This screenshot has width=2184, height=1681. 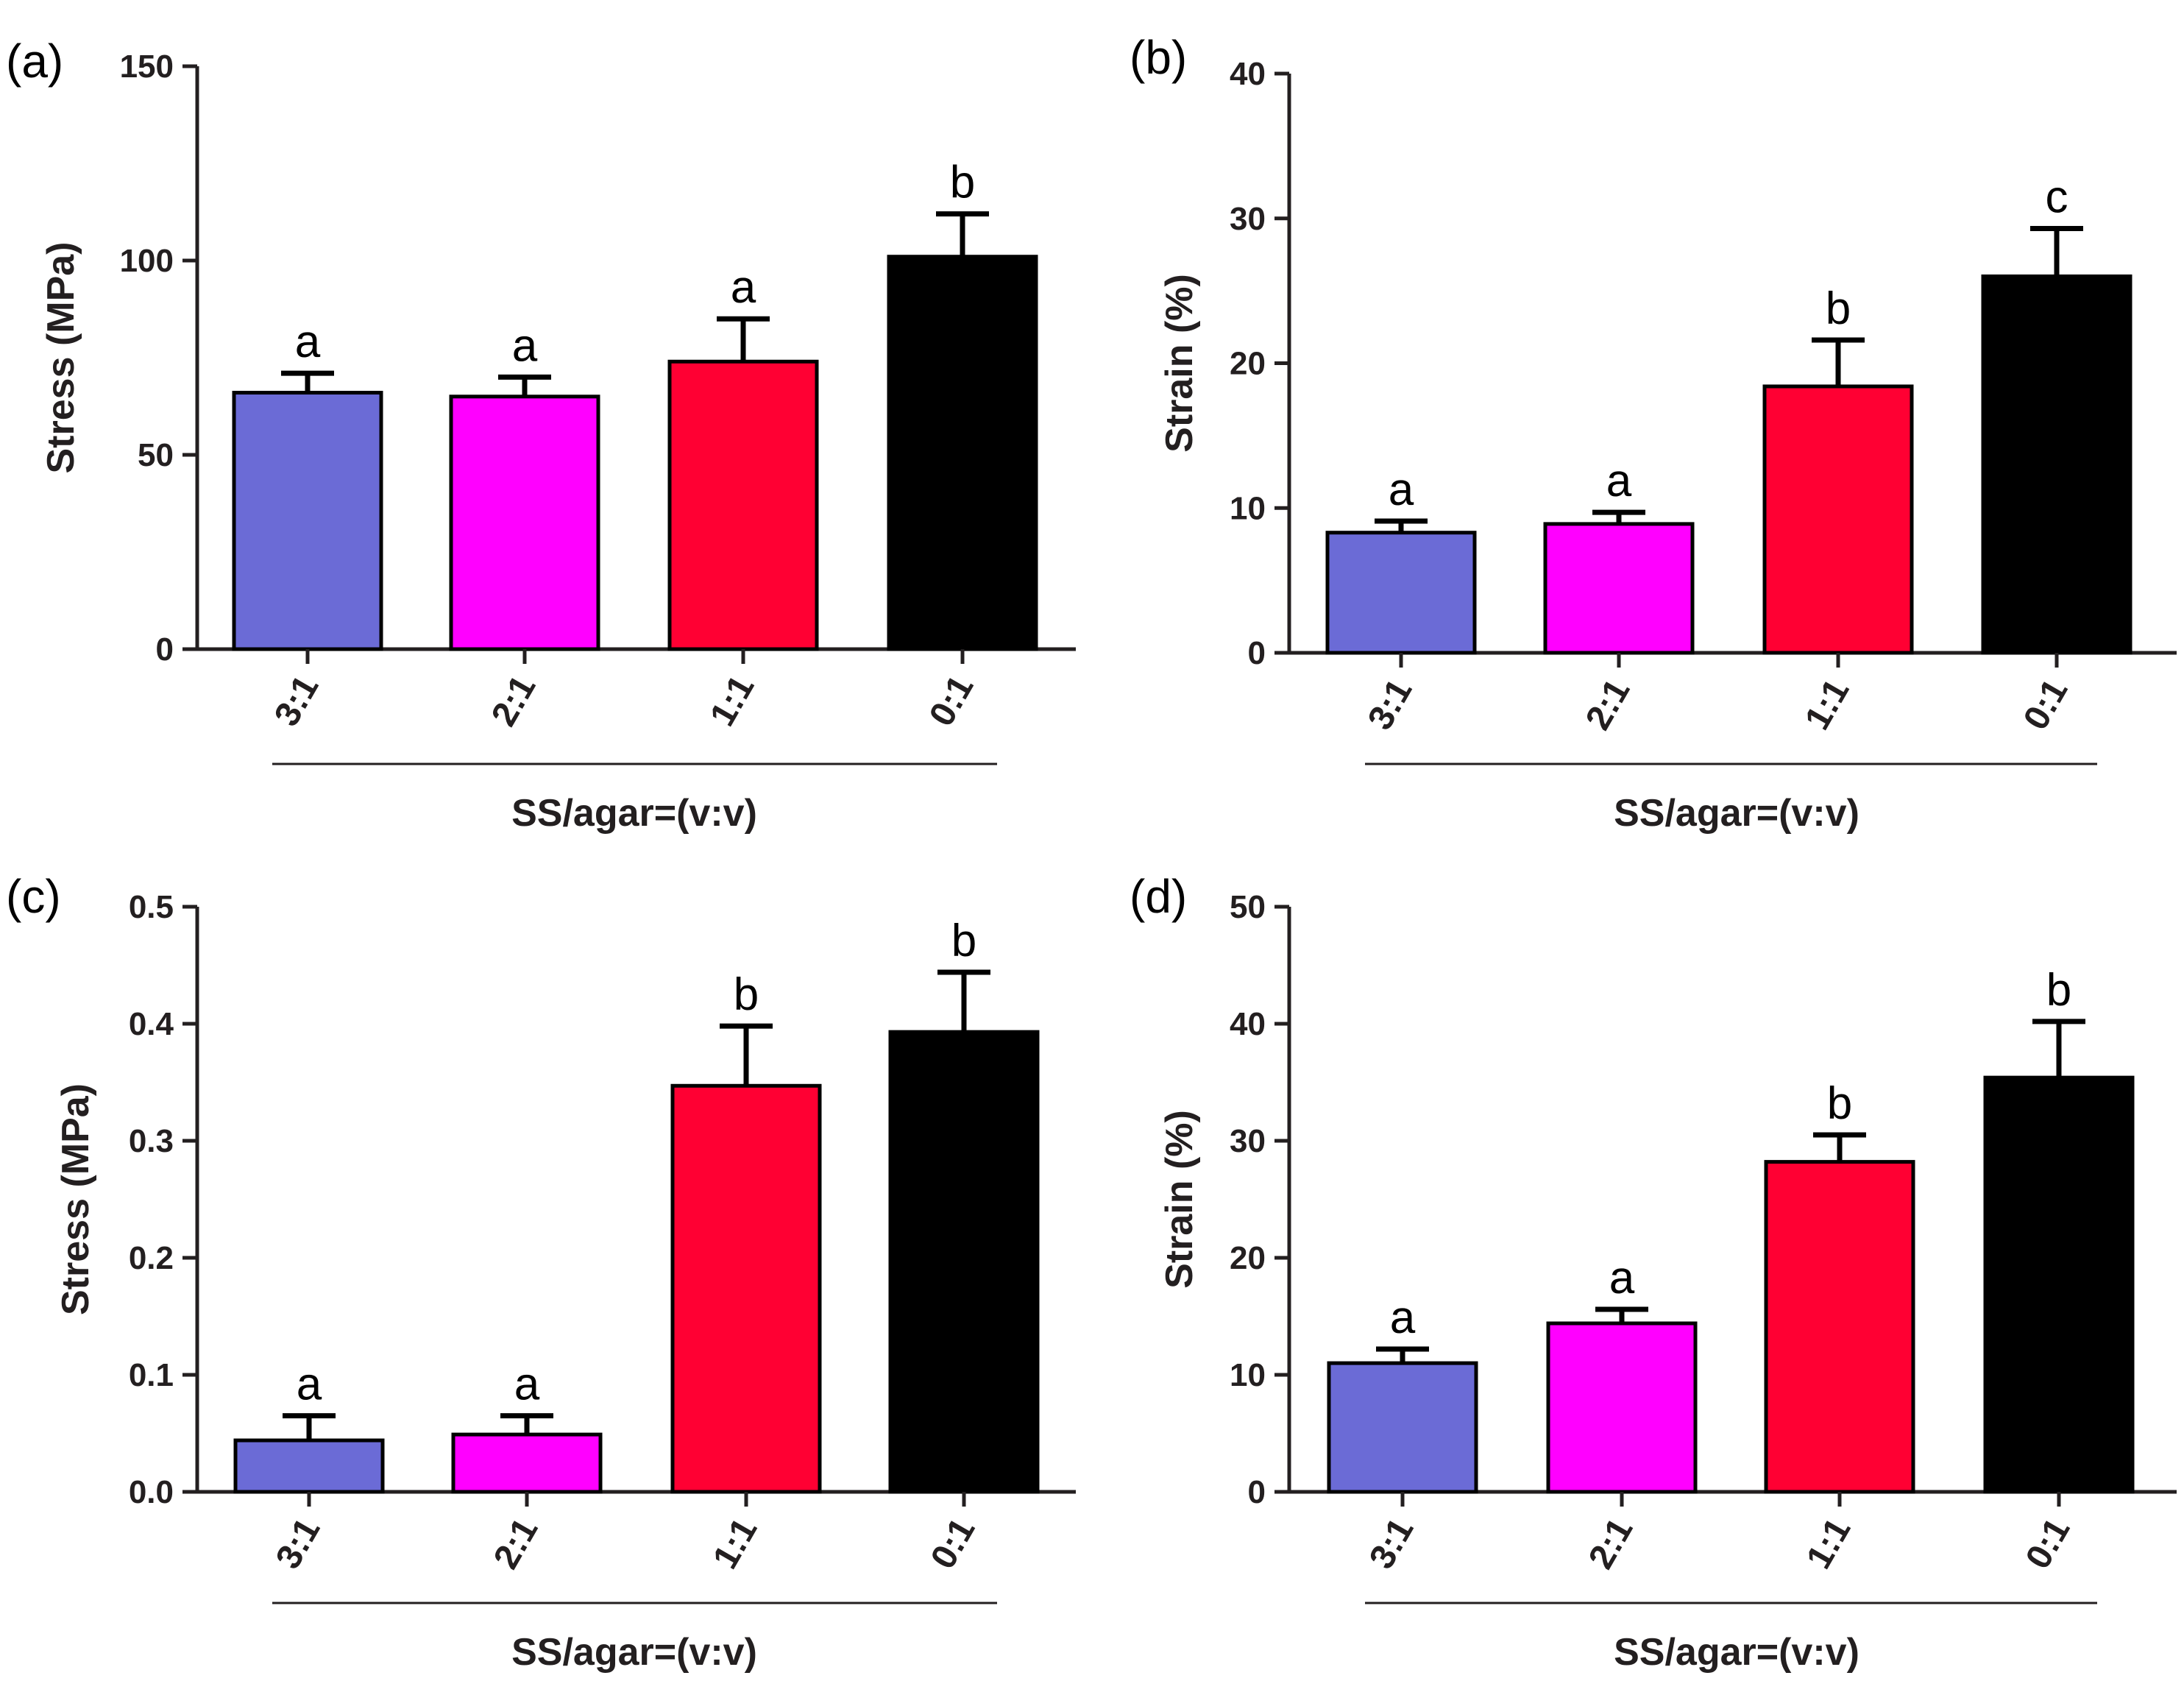 I want to click on y-tick-label: 0.4, so click(x=151, y=1024).